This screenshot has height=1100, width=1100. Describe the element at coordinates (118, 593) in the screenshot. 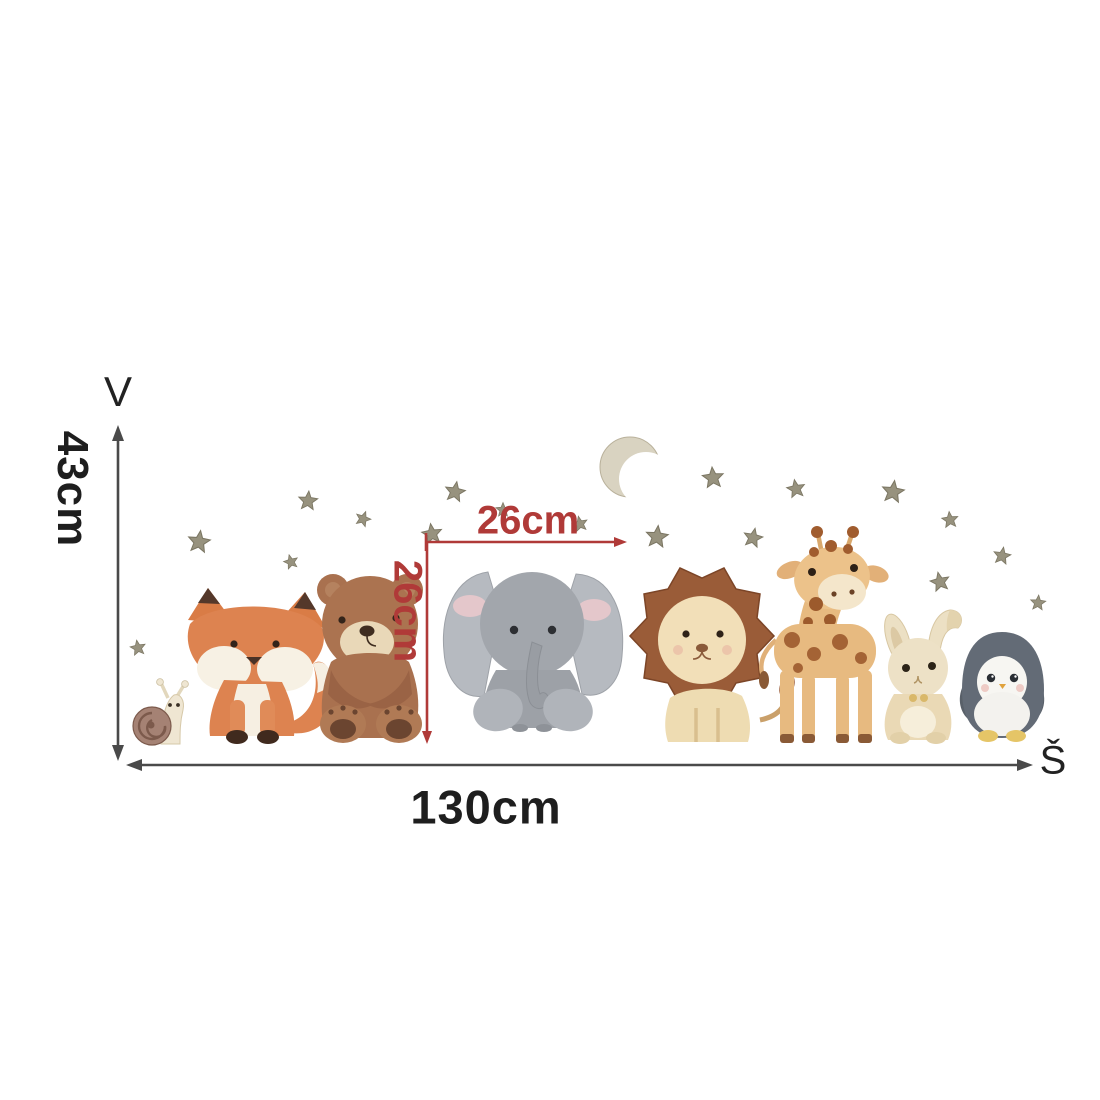

I see `height-dimension-arrow` at that location.